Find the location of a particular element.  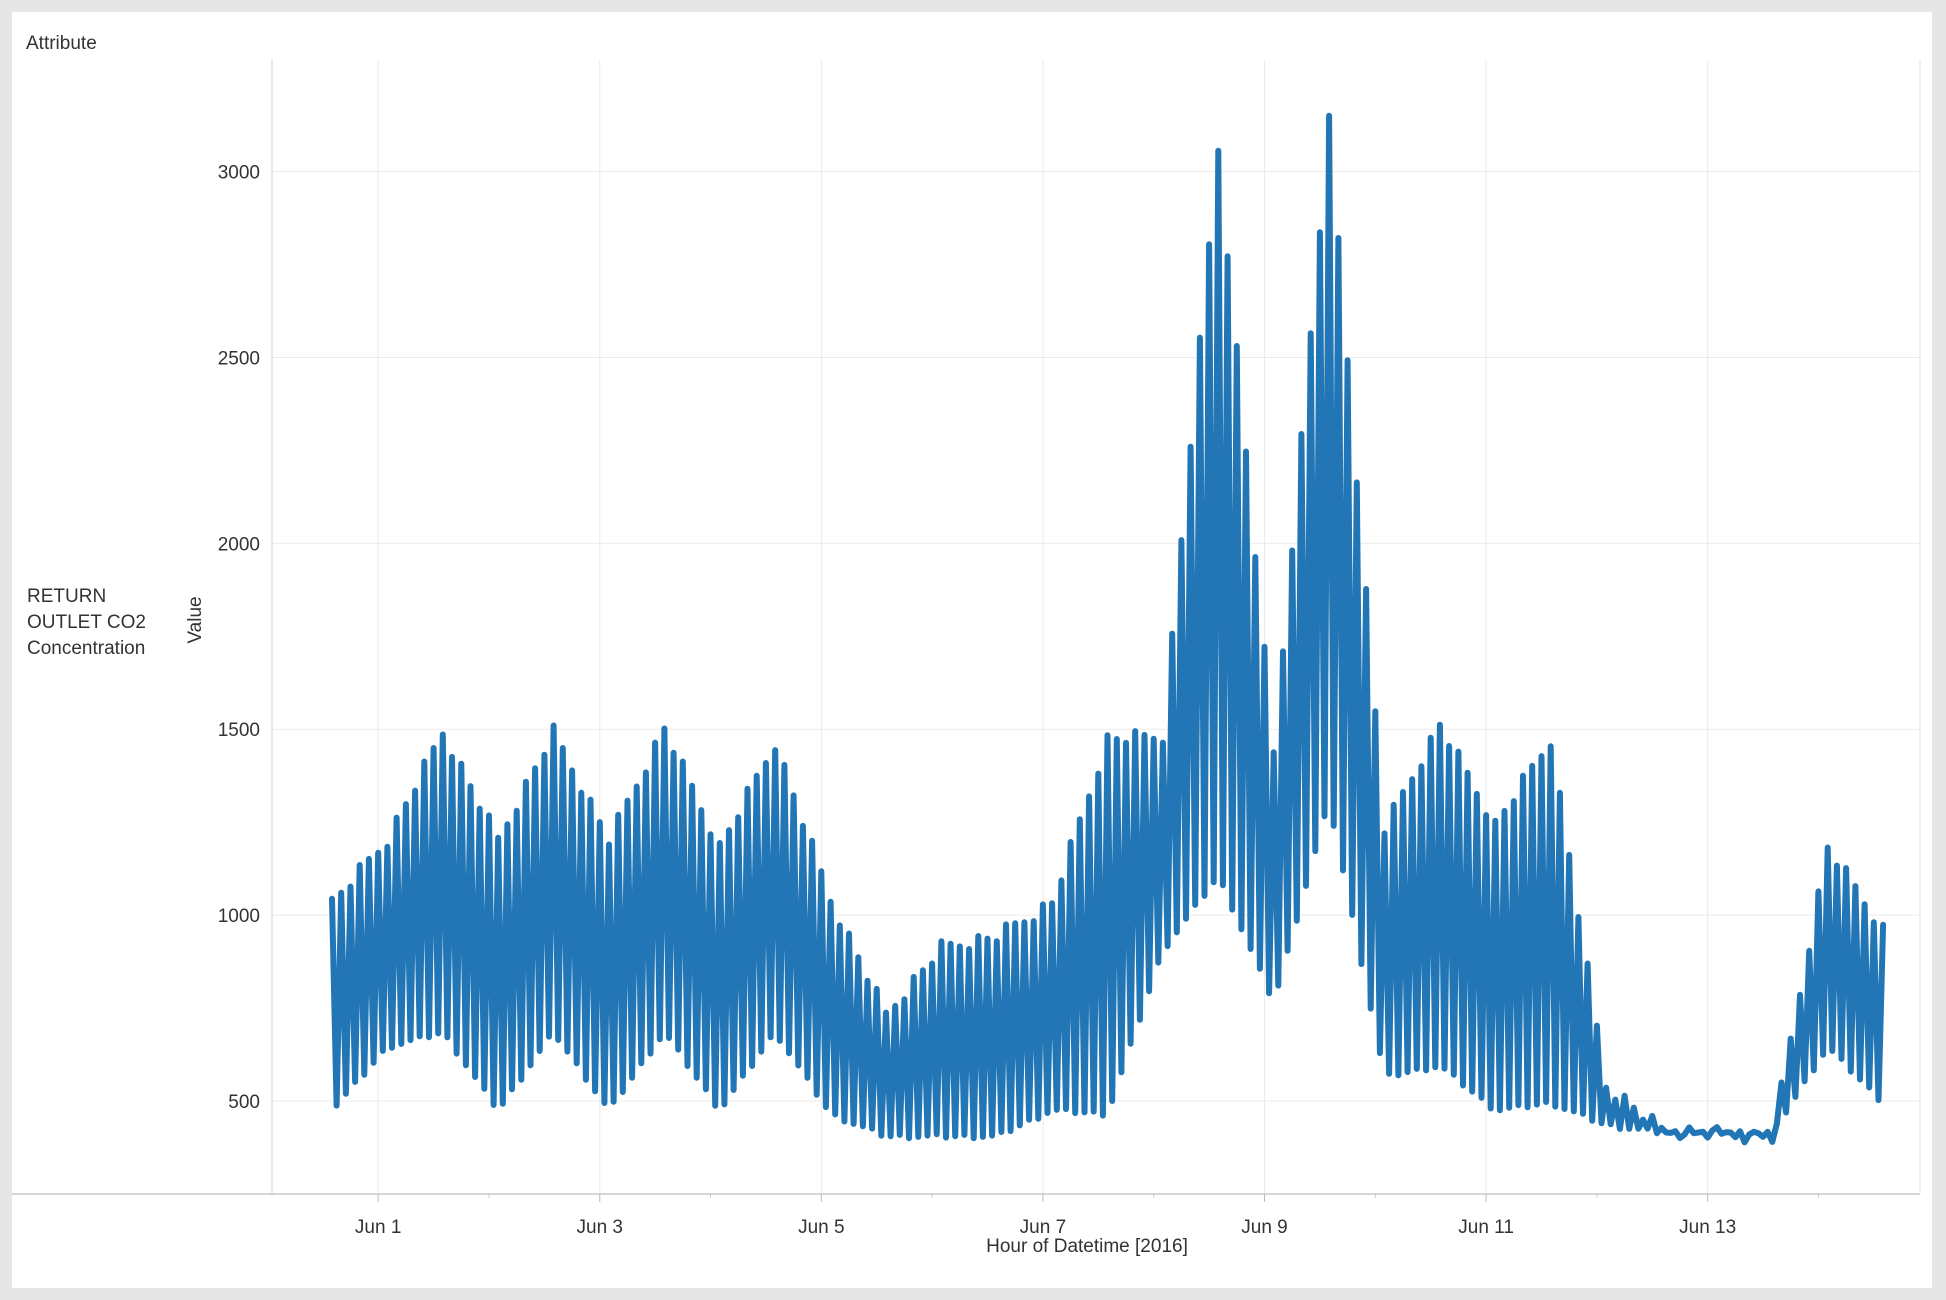

x-tick-label: Jun 5 is located at coordinates (821, 1227).